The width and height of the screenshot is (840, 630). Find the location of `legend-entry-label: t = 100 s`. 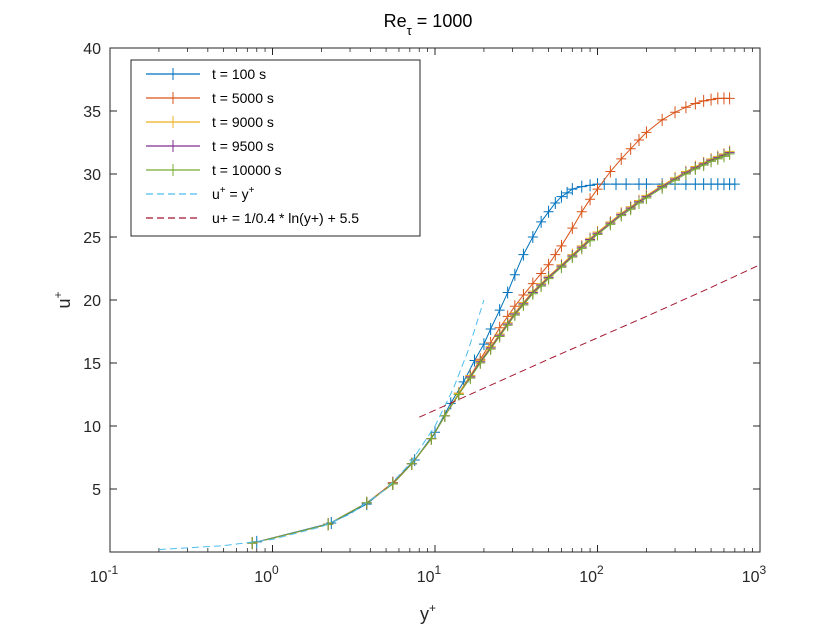

legend-entry-label: t = 100 s is located at coordinates (239, 74).